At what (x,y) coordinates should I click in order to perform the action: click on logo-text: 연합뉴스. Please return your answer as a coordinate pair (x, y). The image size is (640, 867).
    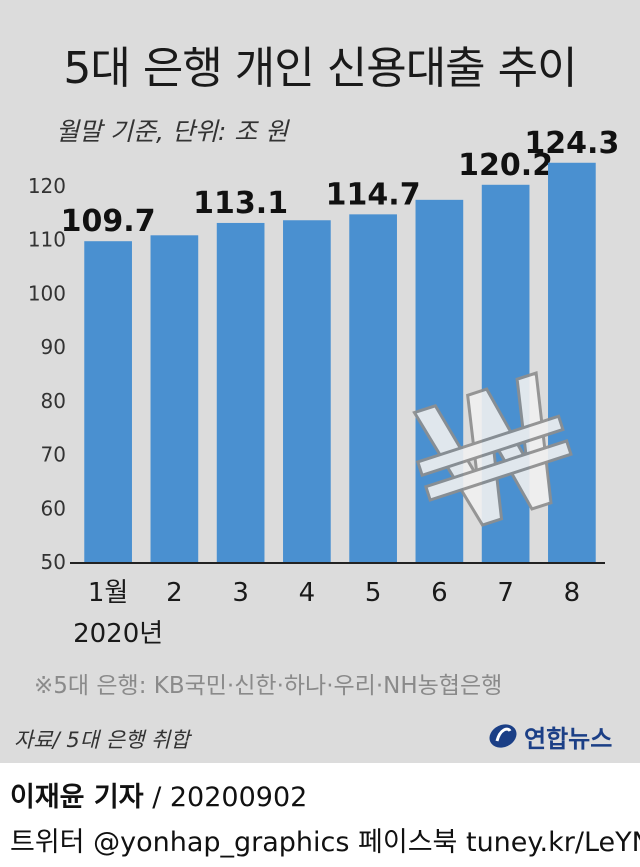
    Looking at the image, I should click on (568, 738).